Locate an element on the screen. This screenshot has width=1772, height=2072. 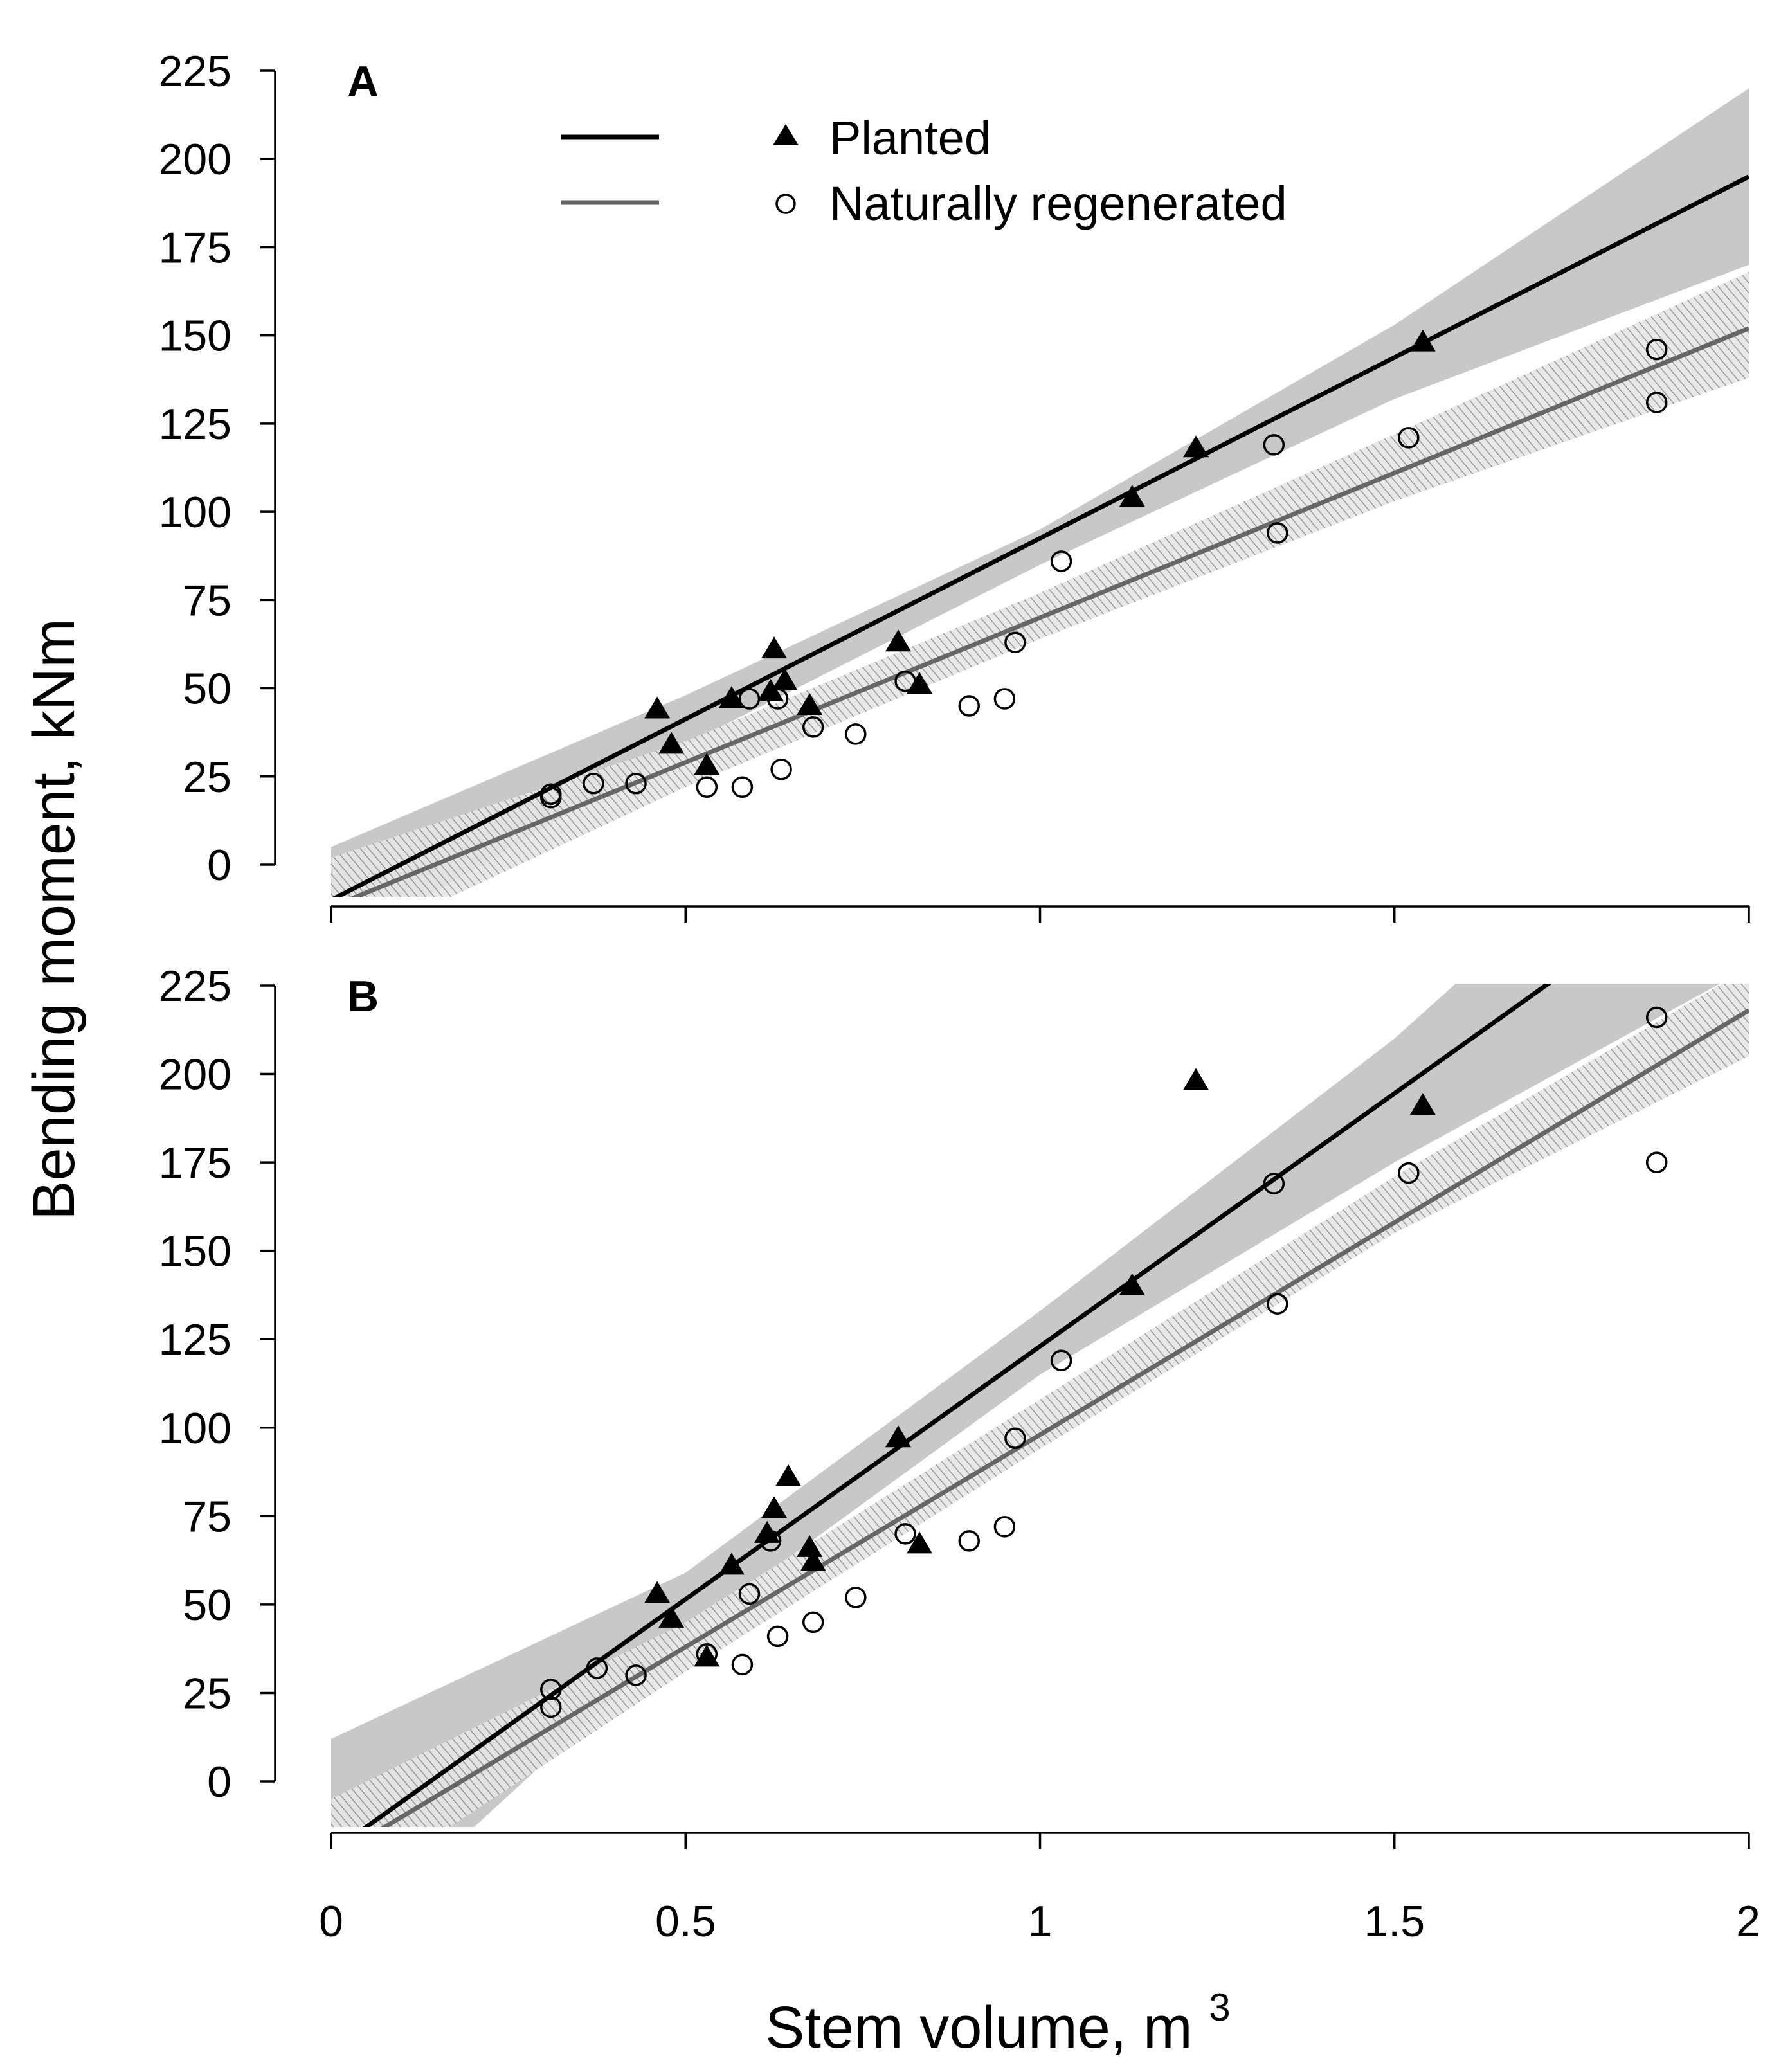
panel-b-label: B is located at coordinates (363, 996).